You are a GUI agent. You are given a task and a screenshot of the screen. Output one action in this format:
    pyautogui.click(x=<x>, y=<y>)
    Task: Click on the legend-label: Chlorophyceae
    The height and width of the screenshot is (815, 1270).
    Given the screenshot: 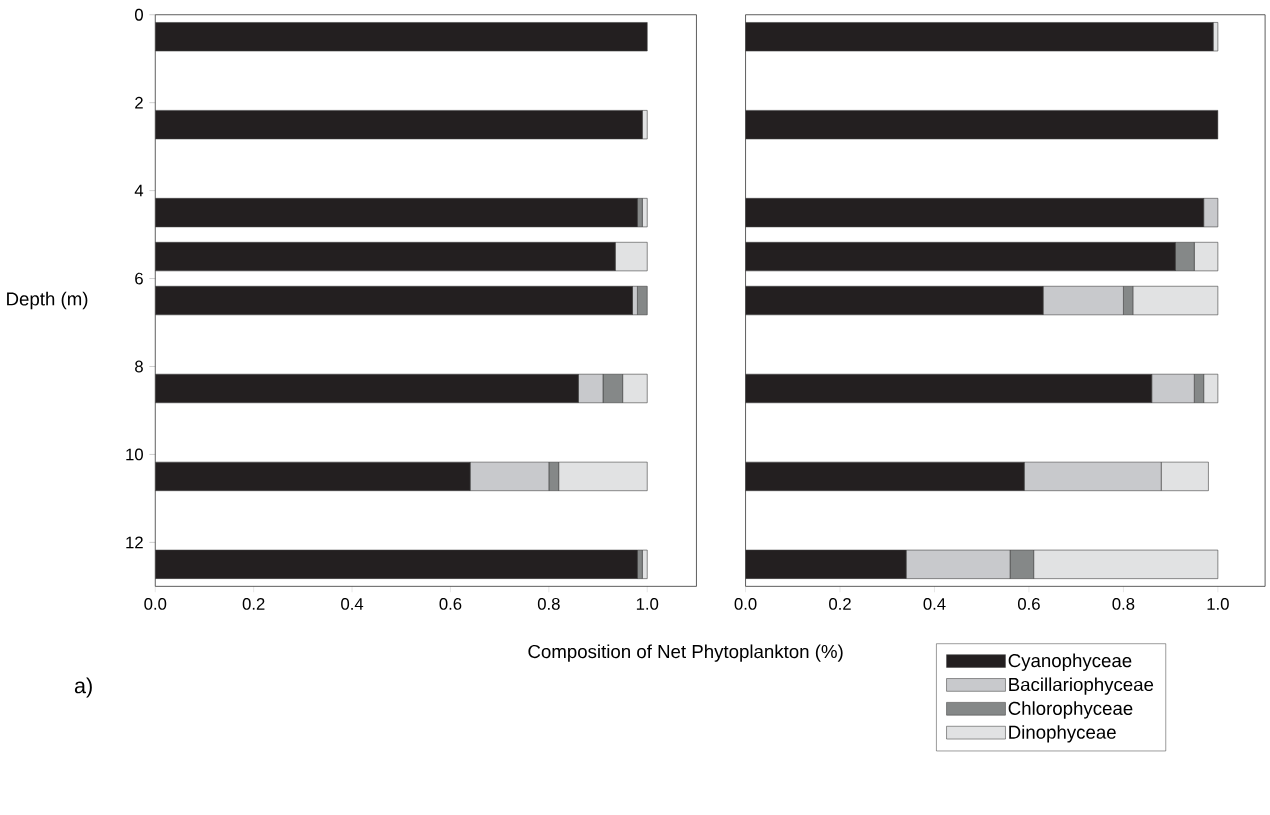 What is the action you would take?
    pyautogui.click(x=1070, y=710)
    